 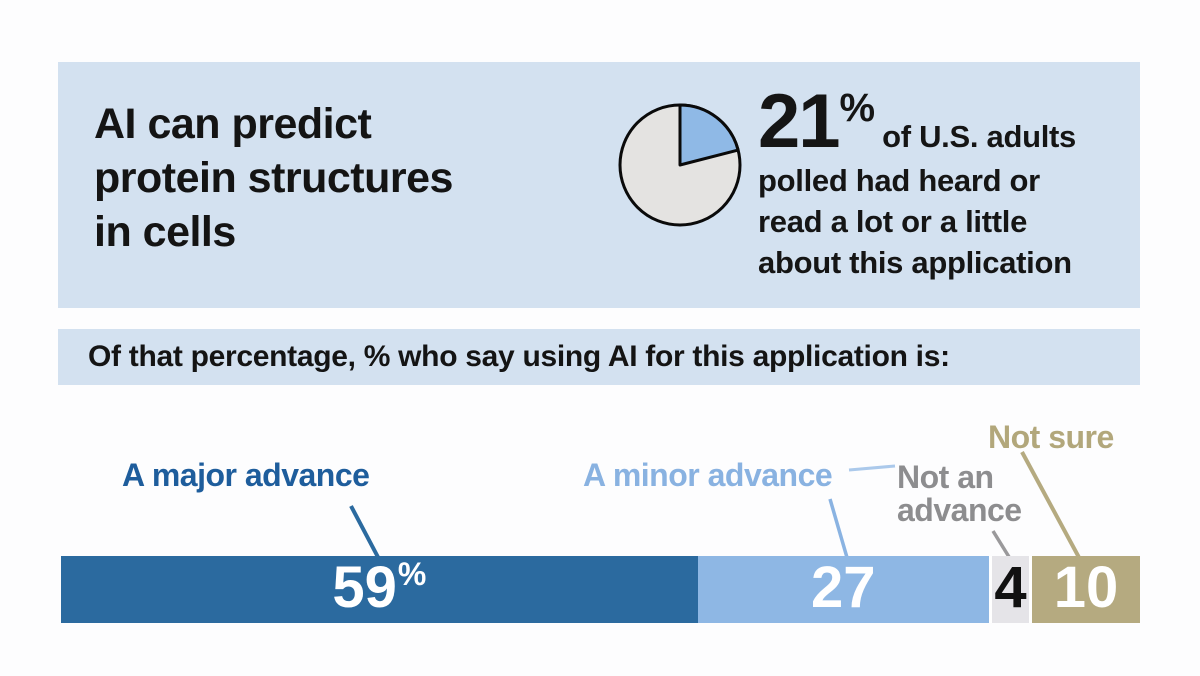 I want to click on bar-segment-major: 59%, so click(x=379, y=589).